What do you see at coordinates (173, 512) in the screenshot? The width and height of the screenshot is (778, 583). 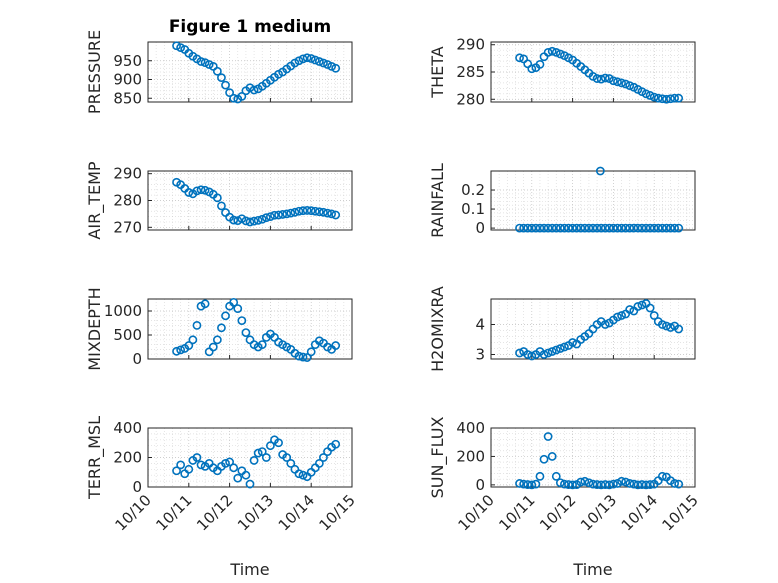 I see `x-tick-label: 10/11` at bounding box center [173, 512].